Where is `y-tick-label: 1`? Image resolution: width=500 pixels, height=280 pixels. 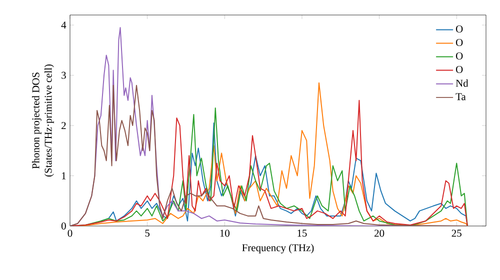
y-tick-label: 1 is located at coordinates (64, 176).